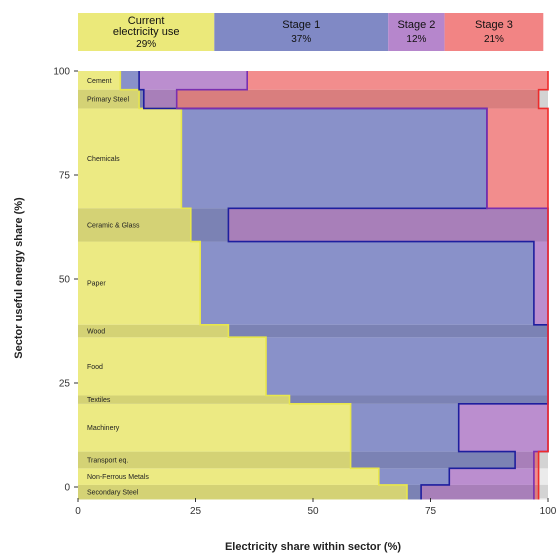 Image resolution: width=557 pixels, height=558 pixels. I want to click on y-tick-label: 75, so click(65, 176).